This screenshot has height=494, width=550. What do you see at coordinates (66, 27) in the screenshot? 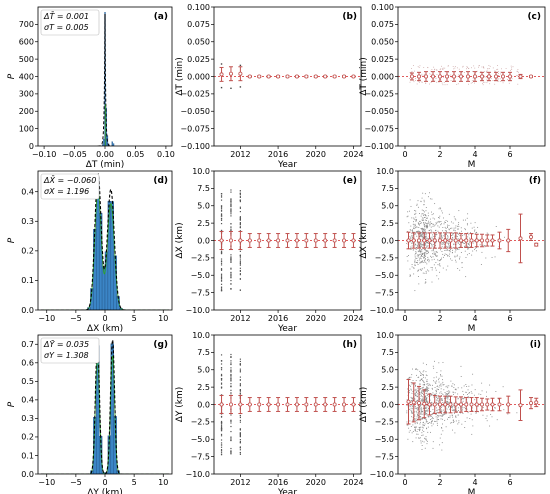
I see `stats-line: σT = 0.005` at bounding box center [66, 27].